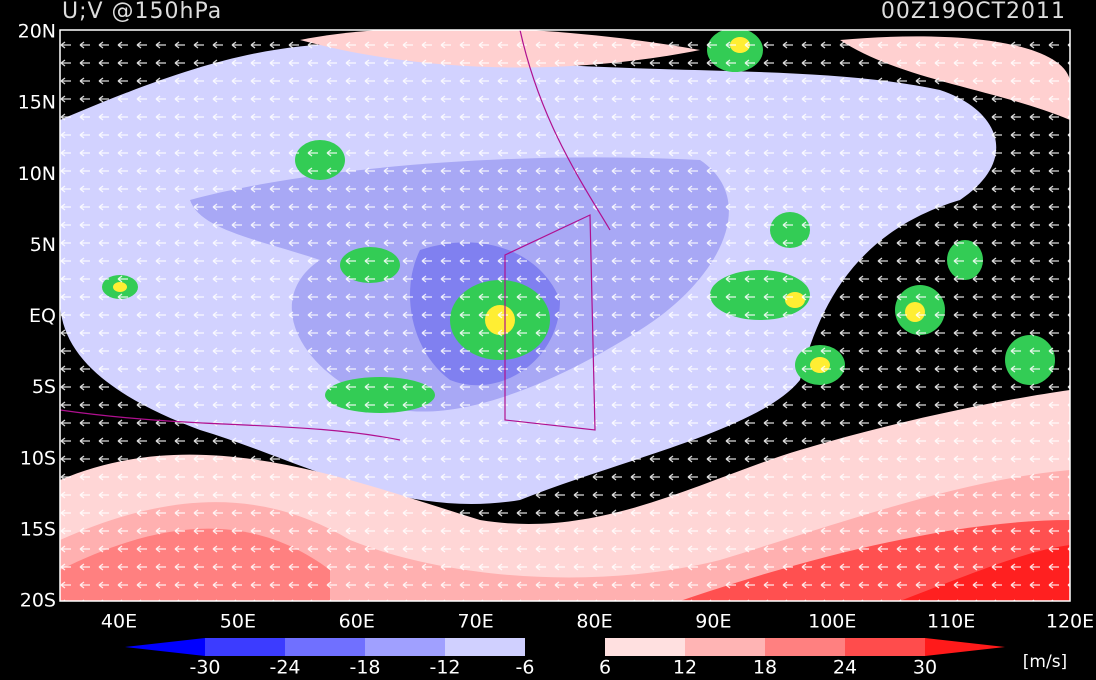  I want to click on lon-label: 40E, so click(119, 622).